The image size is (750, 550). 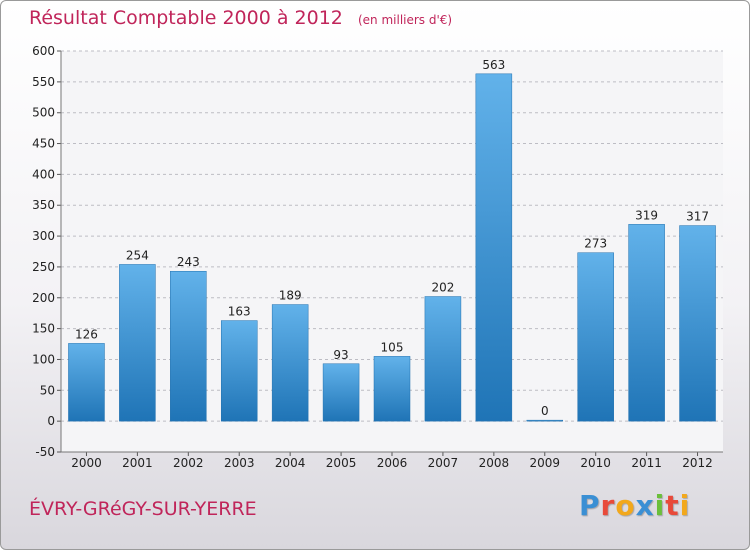 I want to click on bar-value-label: 0, so click(x=545, y=411).